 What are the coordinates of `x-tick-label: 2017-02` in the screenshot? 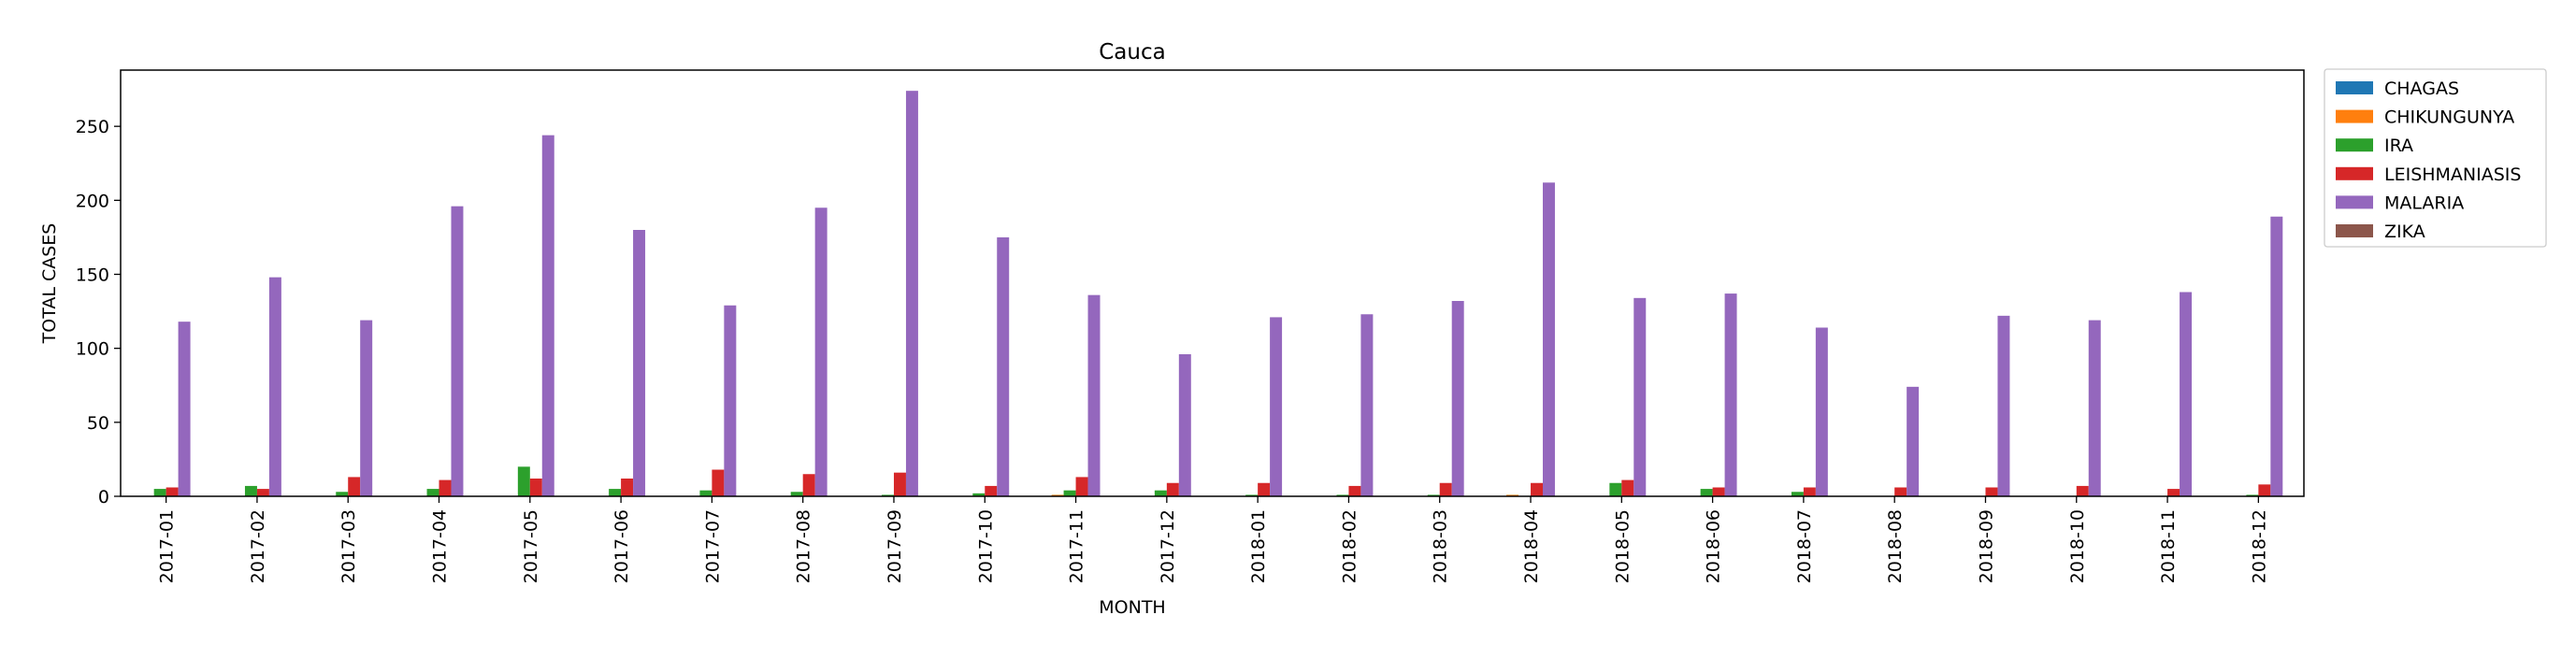 It's located at (258, 546).